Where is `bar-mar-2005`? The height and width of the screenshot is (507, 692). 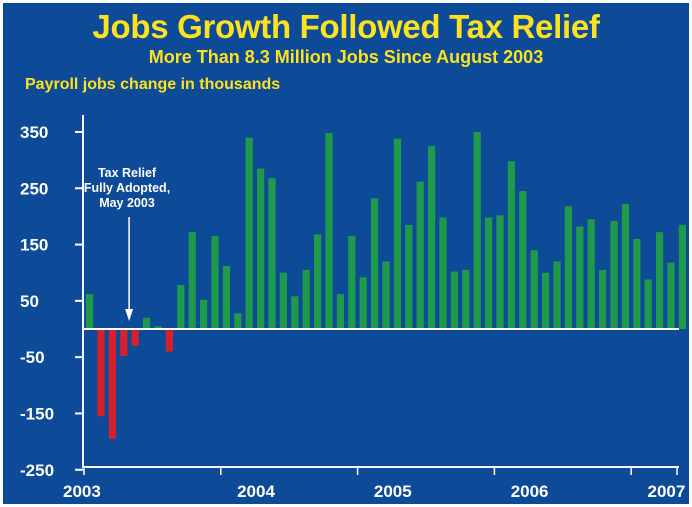 bar-mar-2005 is located at coordinates (386, 295).